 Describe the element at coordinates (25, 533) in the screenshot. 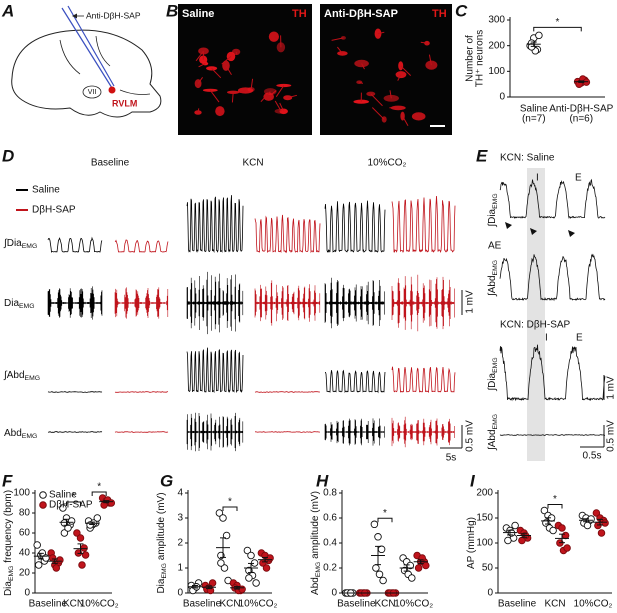

I see `y-tick-label: 60` at that location.